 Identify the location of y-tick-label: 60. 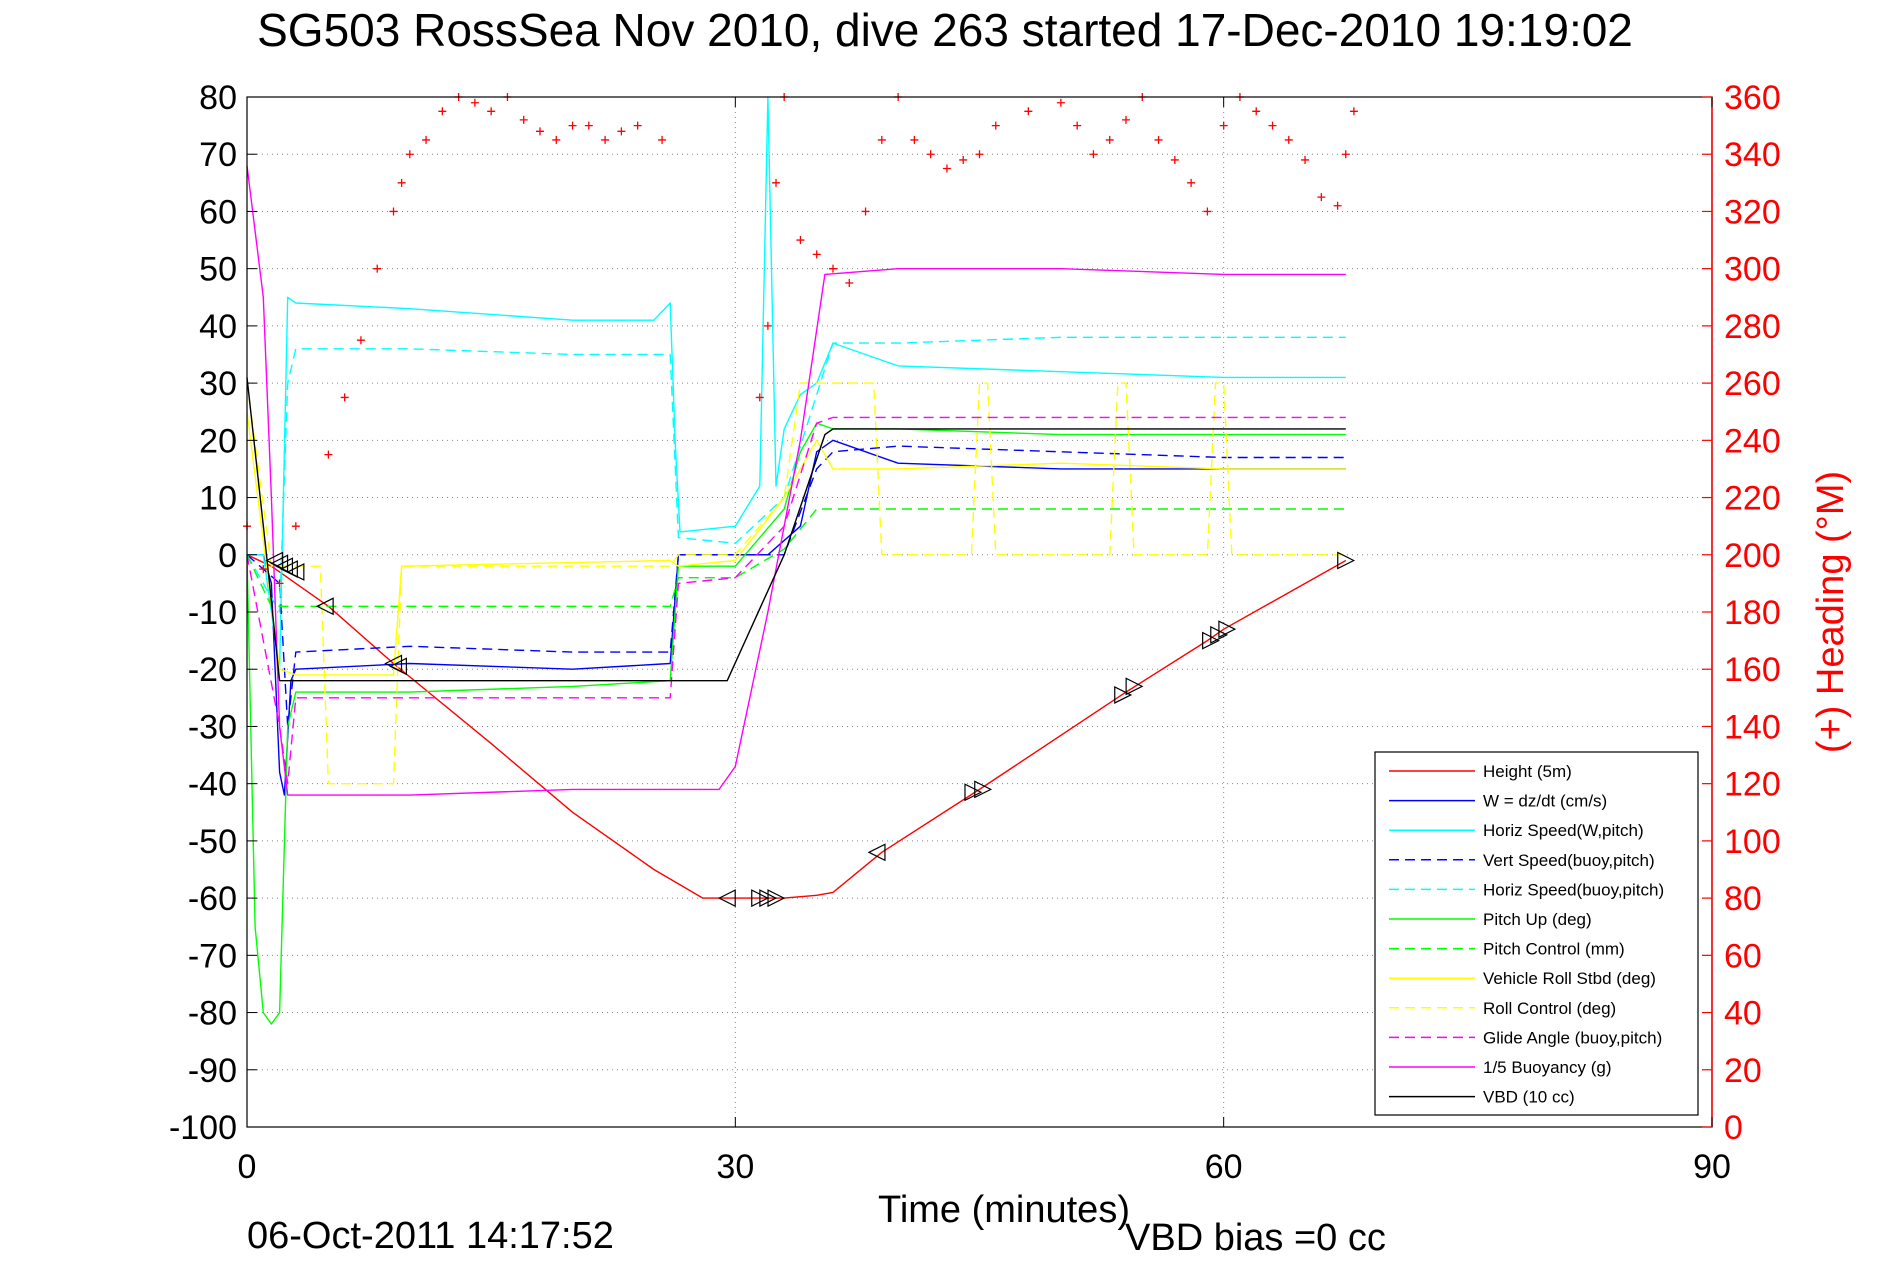
(218, 212).